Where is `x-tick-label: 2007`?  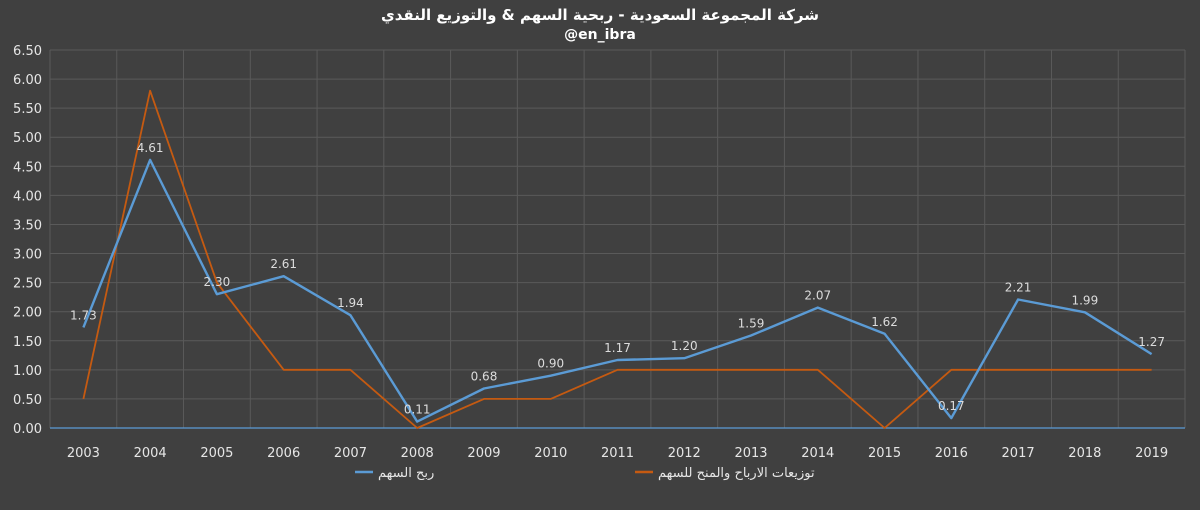 x-tick-label: 2007 is located at coordinates (350, 453).